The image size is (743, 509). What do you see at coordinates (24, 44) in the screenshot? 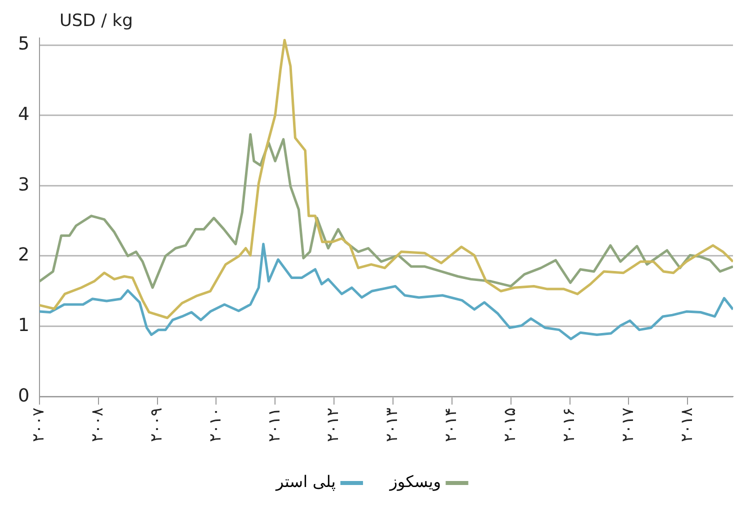
I see `y-tick-label: 5` at bounding box center [24, 44].